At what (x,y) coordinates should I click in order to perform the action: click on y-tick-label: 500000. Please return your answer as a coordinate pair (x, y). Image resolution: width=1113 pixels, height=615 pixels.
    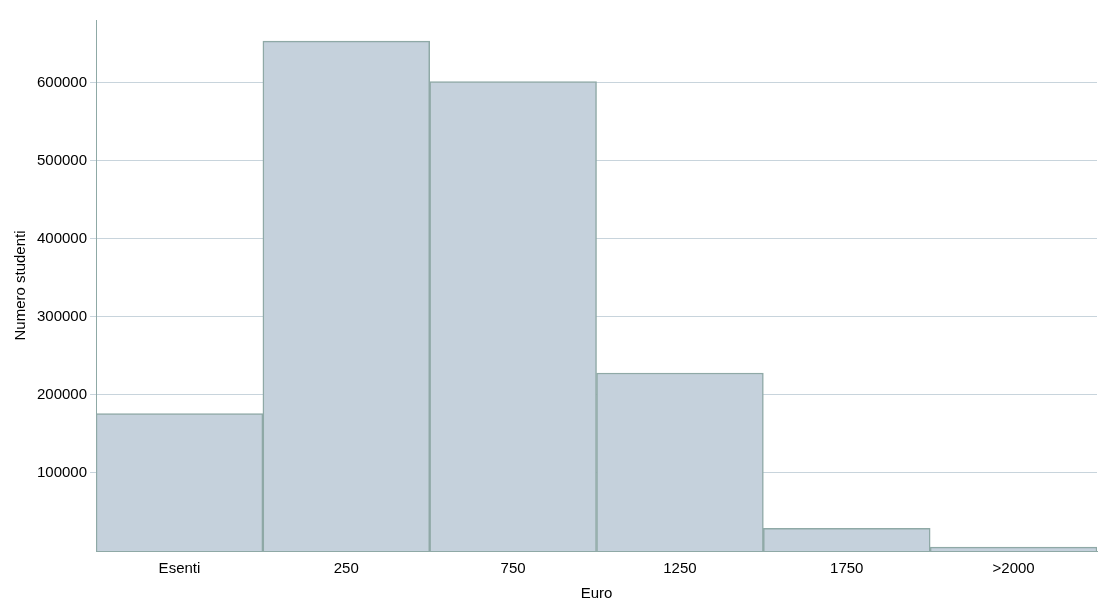
    Looking at the image, I should click on (62, 159).